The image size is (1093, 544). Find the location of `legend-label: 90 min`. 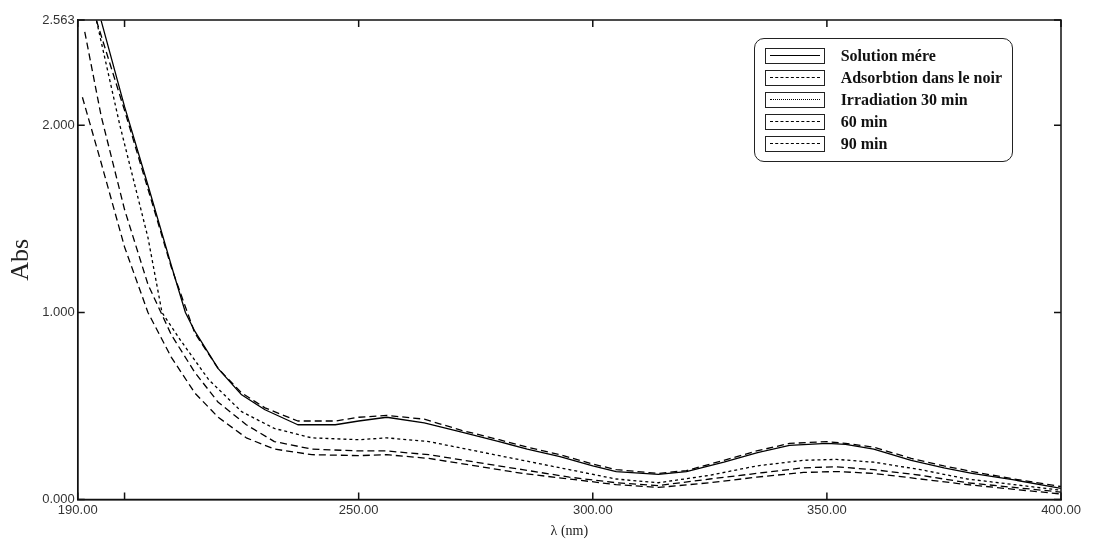

legend-label: 90 min is located at coordinates (864, 144).